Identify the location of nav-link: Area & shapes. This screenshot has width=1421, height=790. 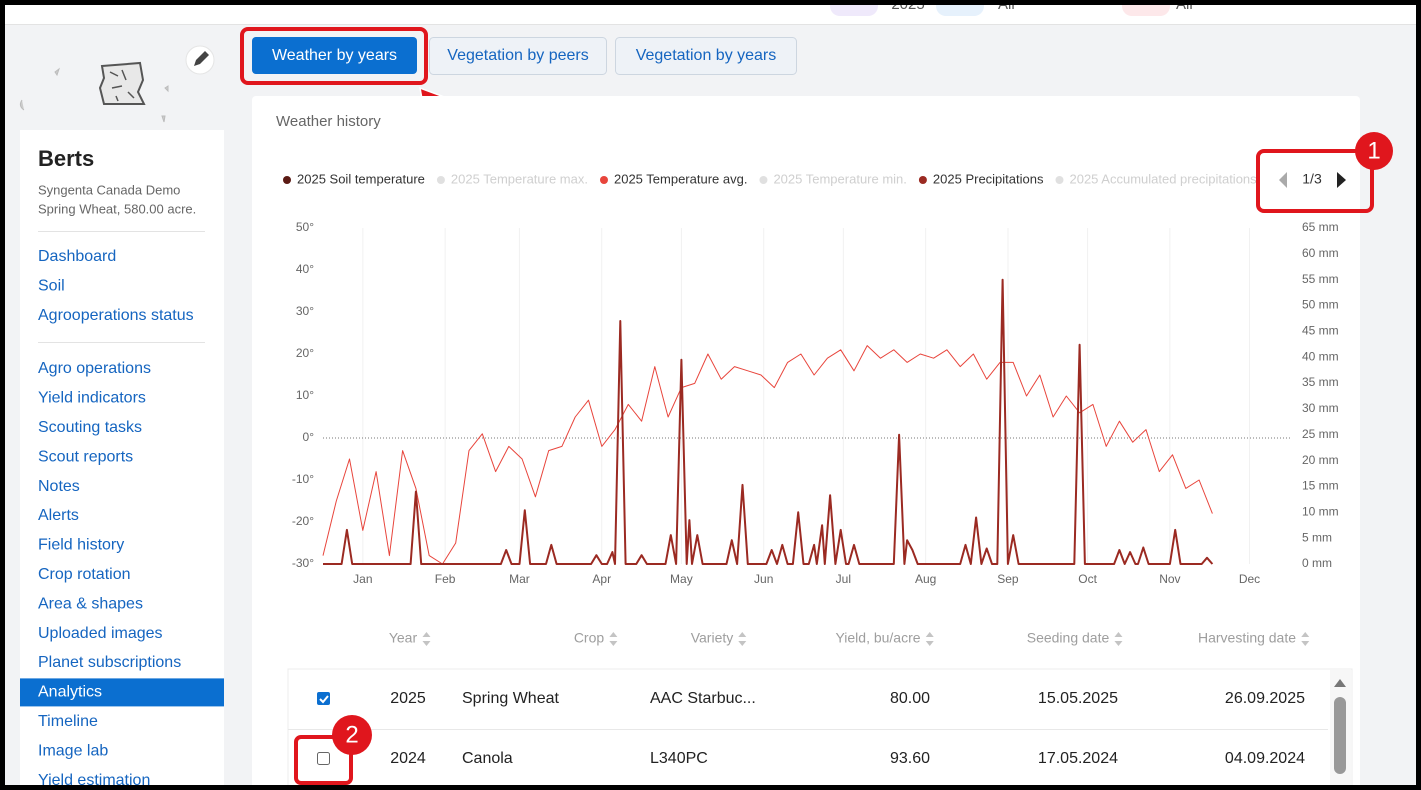
(90, 603).